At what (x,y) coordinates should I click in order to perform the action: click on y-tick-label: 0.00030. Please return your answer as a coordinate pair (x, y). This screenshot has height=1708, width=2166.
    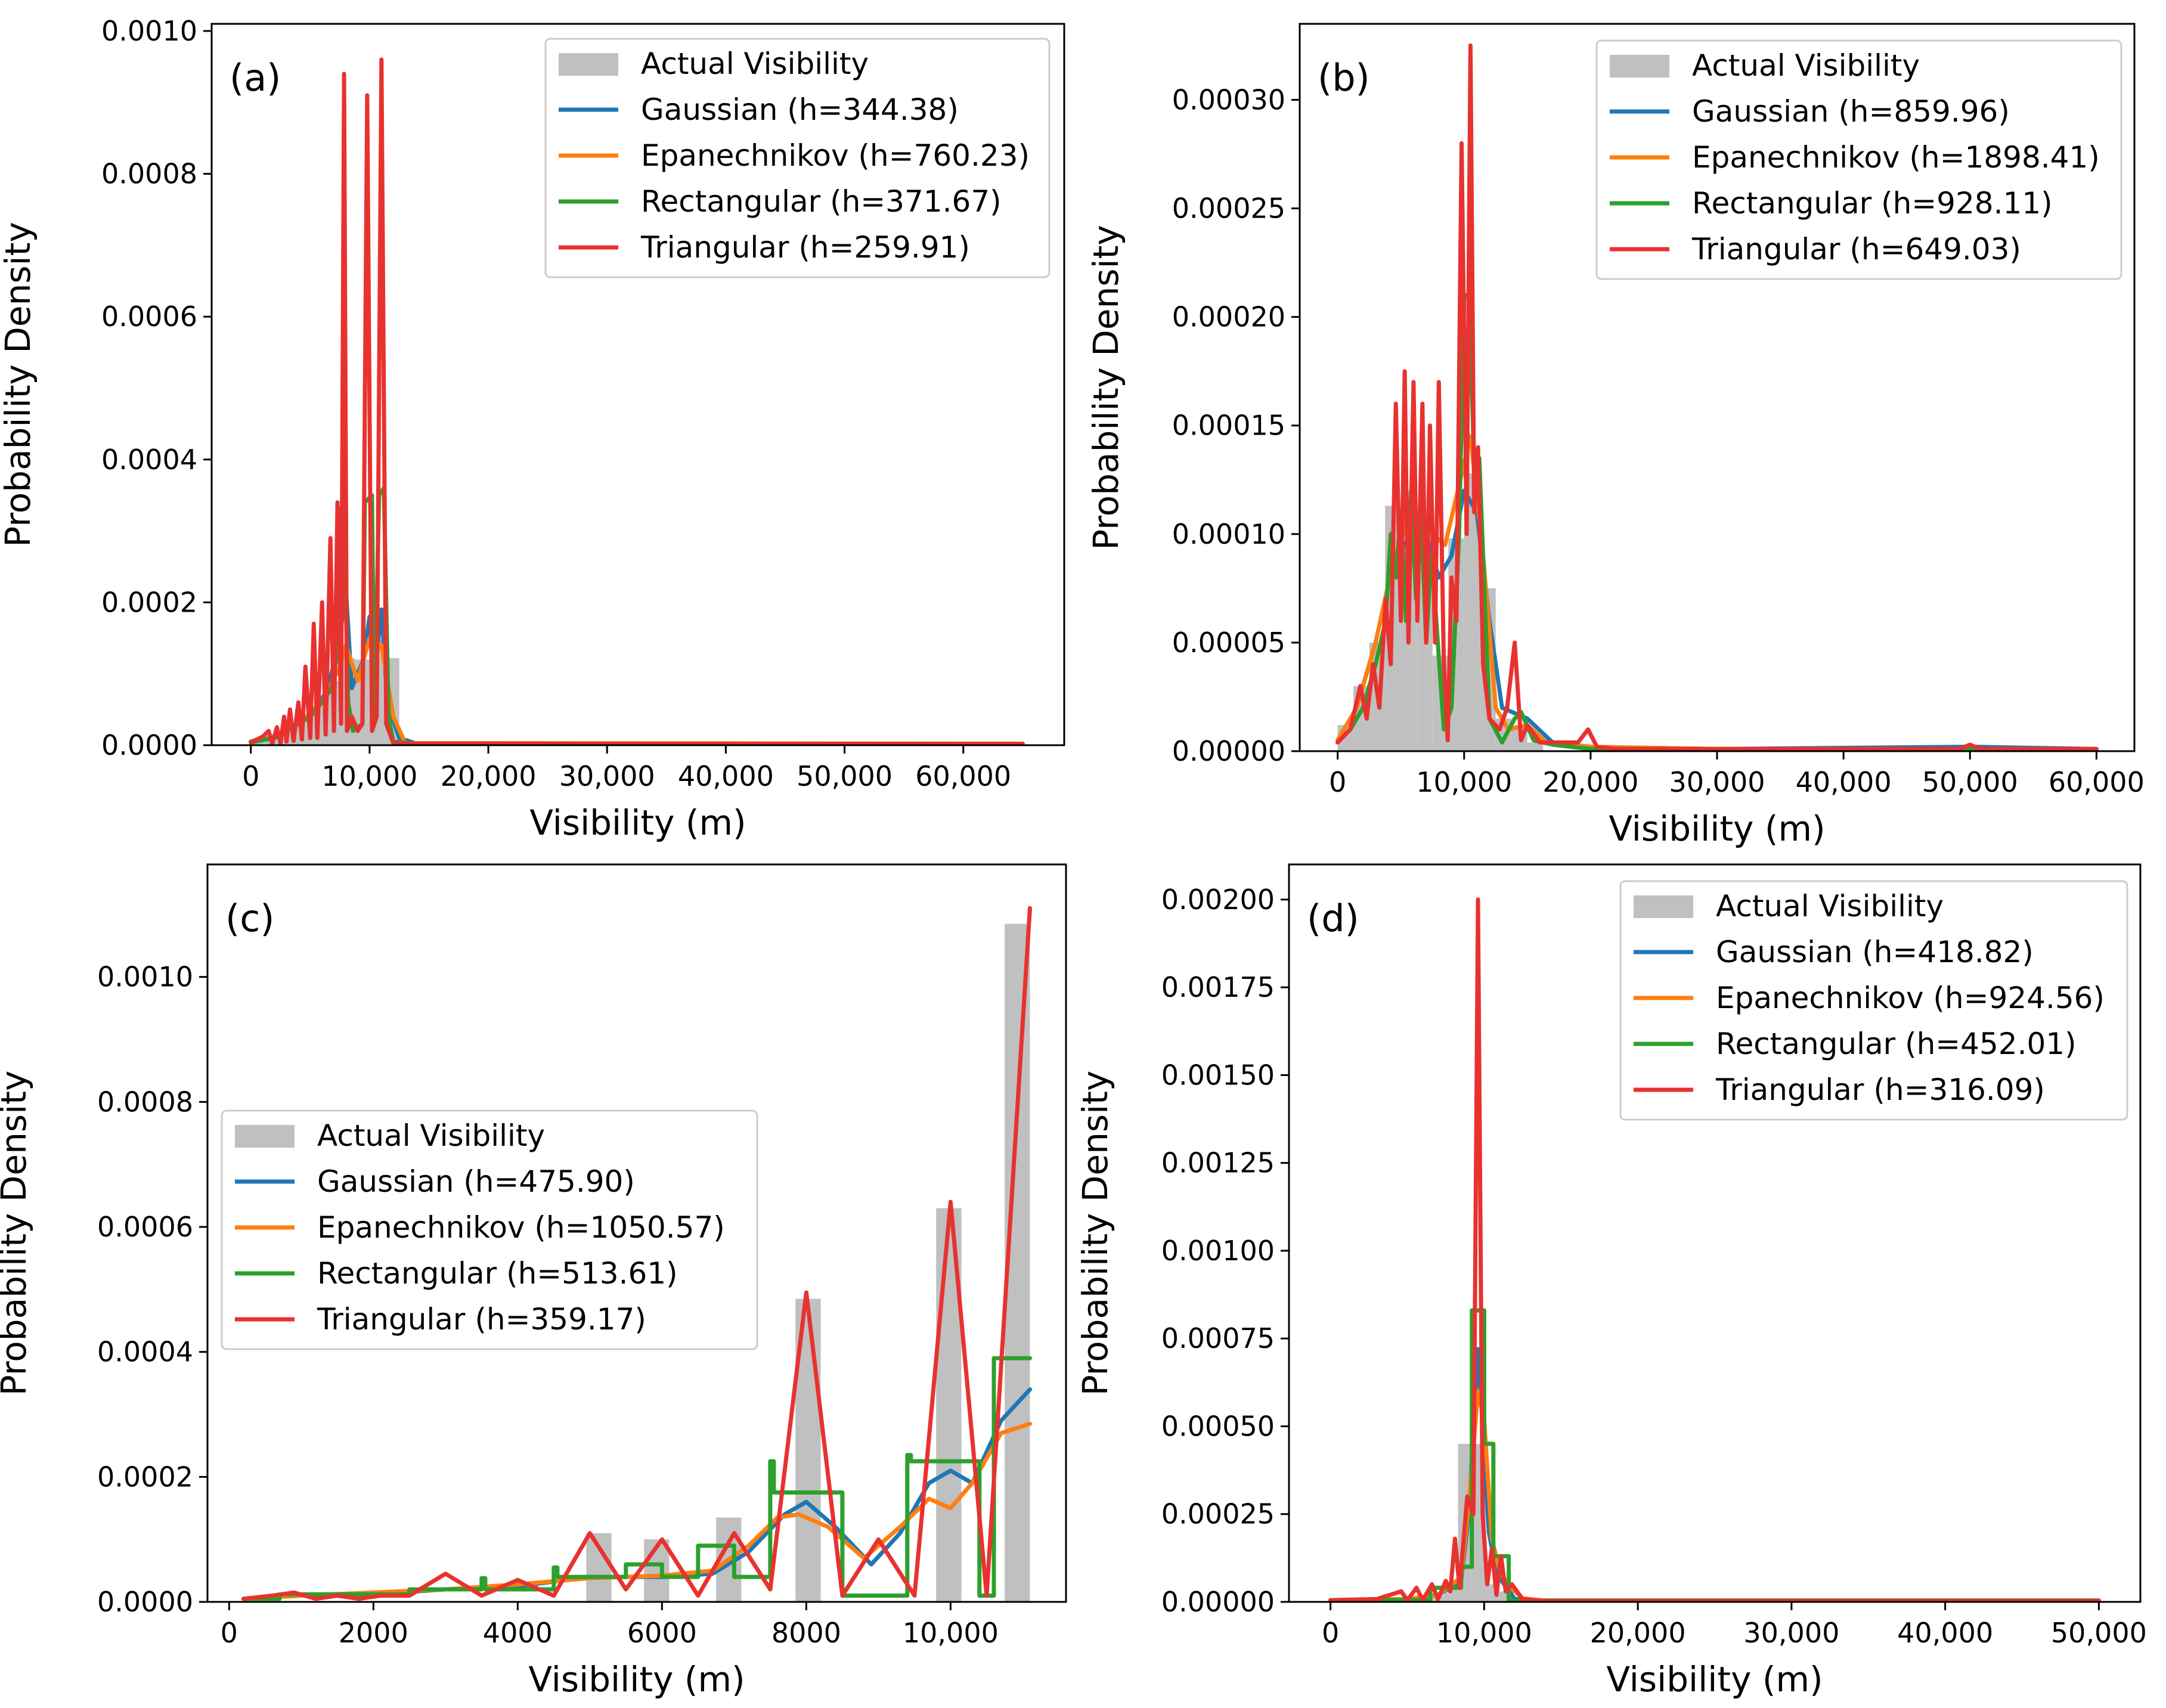
    Looking at the image, I should click on (1228, 99).